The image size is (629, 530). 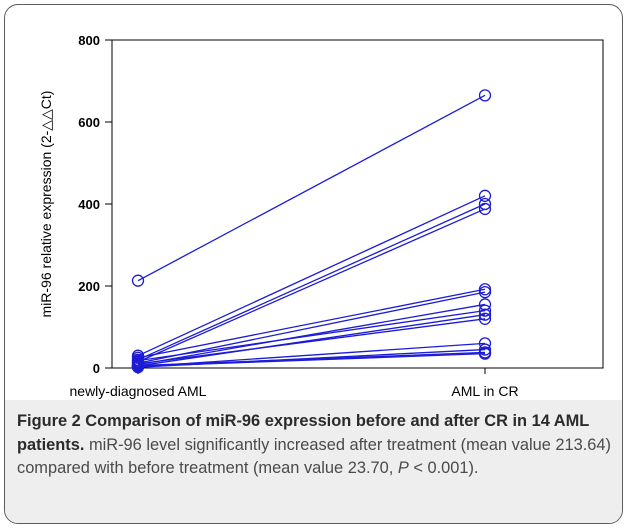 I want to click on data-point-4-after, so click(x=485, y=209).